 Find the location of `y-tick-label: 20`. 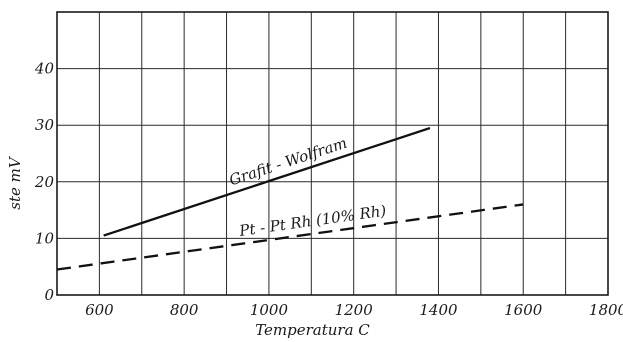

y-tick-label: 20 is located at coordinates (44, 182).